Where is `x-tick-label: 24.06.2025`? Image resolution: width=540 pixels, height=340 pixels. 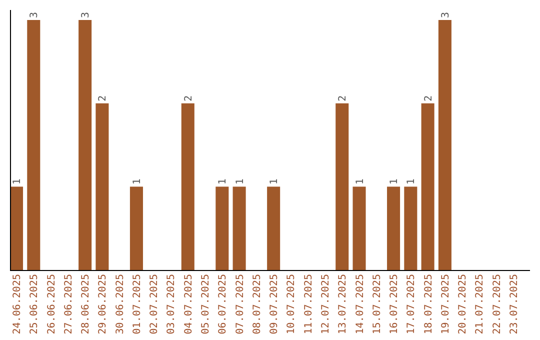 x-tick-label: 24.06.2025 is located at coordinates (18, 304).